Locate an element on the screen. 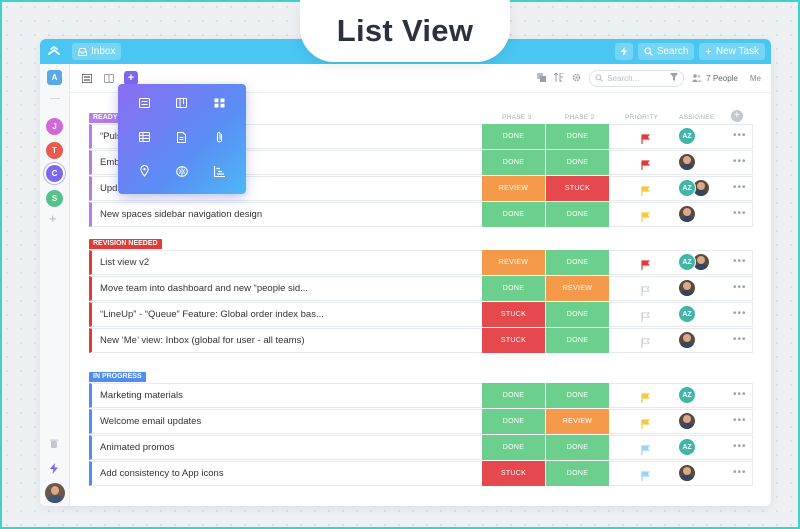  group-icon is located at coordinates (542, 78).